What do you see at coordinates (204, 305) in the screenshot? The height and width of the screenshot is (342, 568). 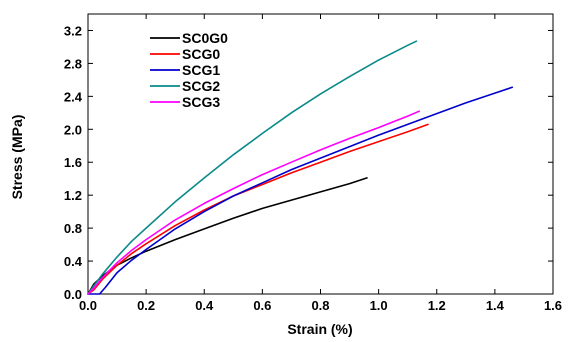 I see `x-tick-label: 0.4` at bounding box center [204, 305].